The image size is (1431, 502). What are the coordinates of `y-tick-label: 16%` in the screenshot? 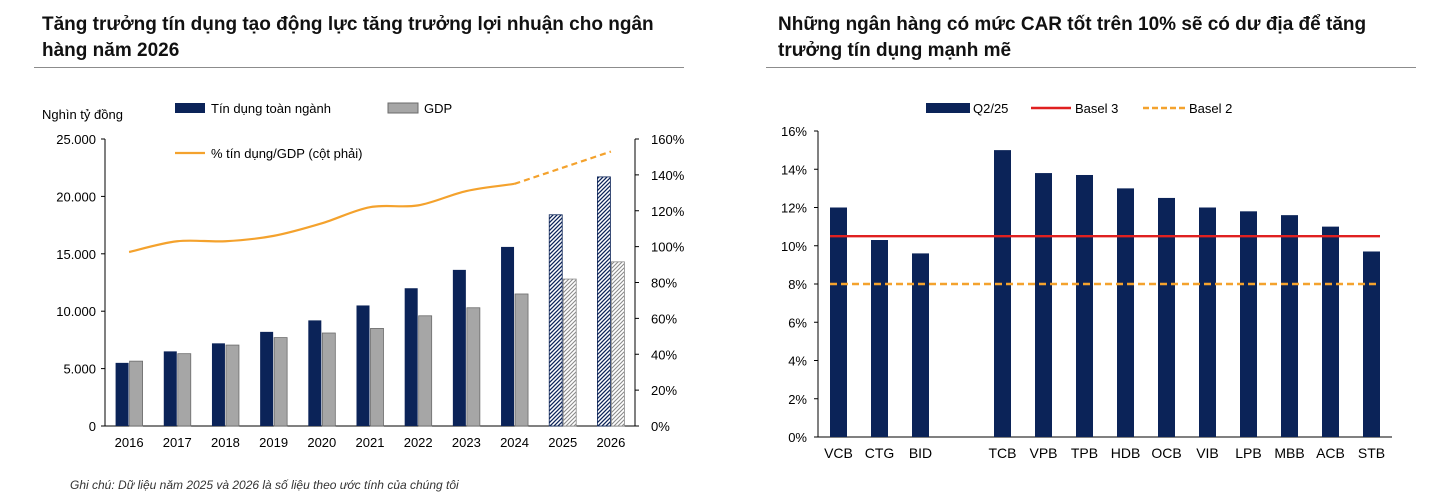 It's located at (794, 131).